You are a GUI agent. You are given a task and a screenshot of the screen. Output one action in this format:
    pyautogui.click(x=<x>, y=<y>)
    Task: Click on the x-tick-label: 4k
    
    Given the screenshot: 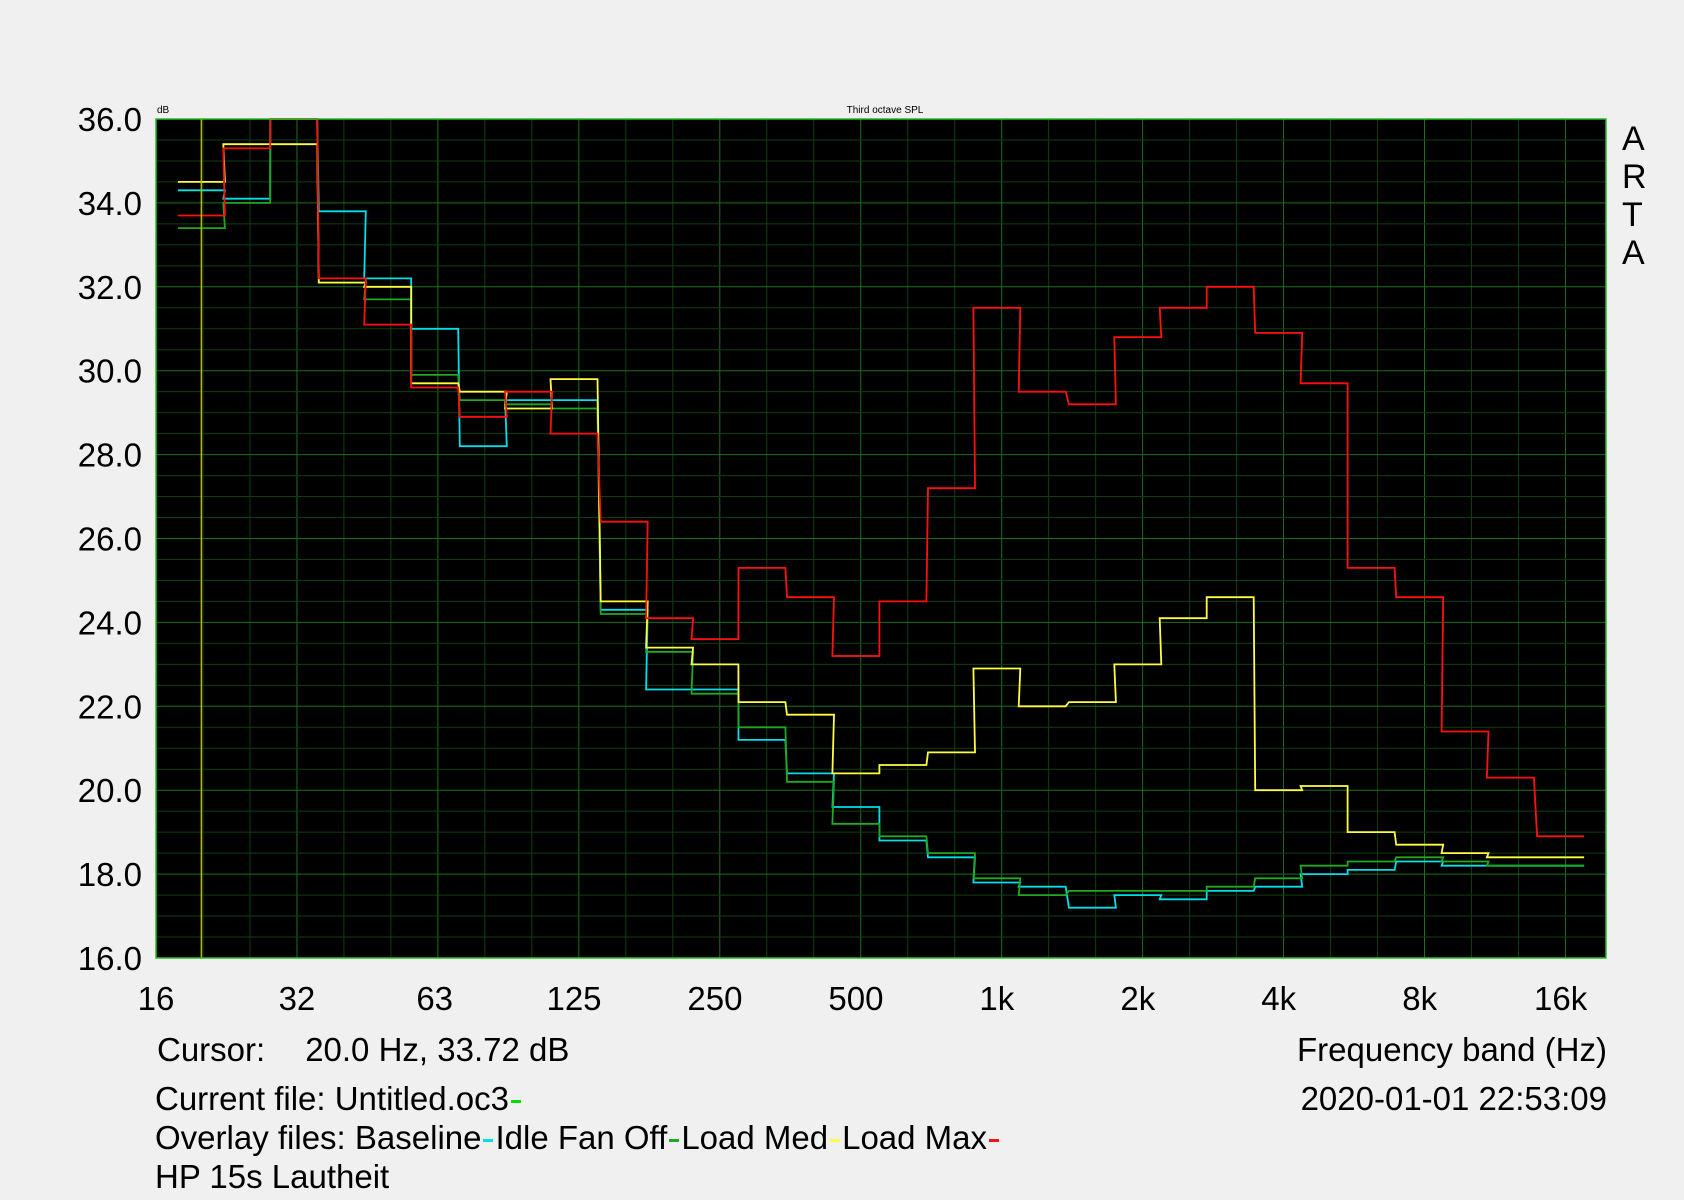 What is the action you would take?
    pyautogui.click(x=1278, y=998)
    